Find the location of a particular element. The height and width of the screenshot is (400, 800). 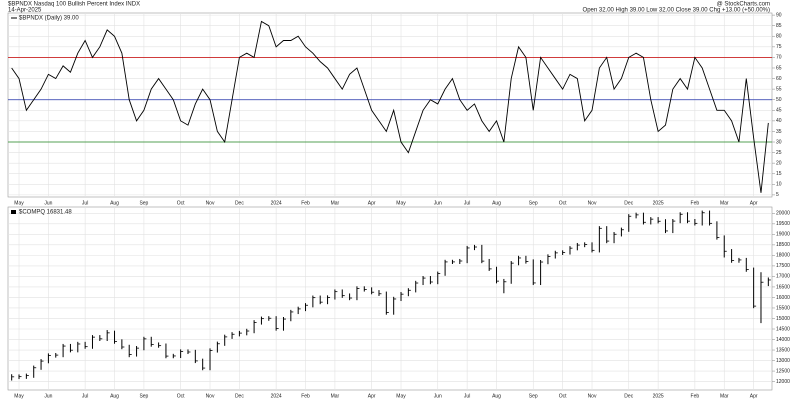

legend-label: $BPNDX (Daily) 39.00 is located at coordinates (49, 19).